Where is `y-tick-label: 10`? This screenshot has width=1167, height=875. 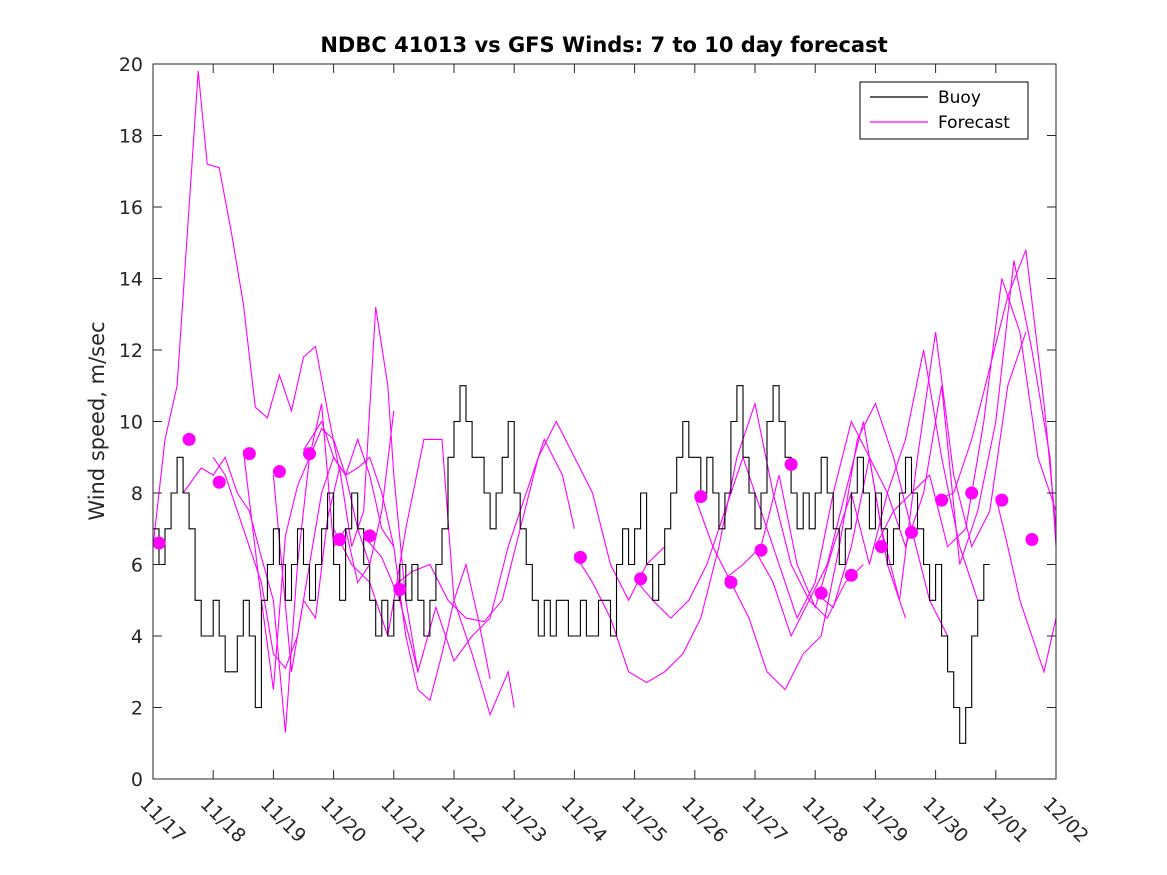
y-tick-label: 10 is located at coordinates (131, 423).